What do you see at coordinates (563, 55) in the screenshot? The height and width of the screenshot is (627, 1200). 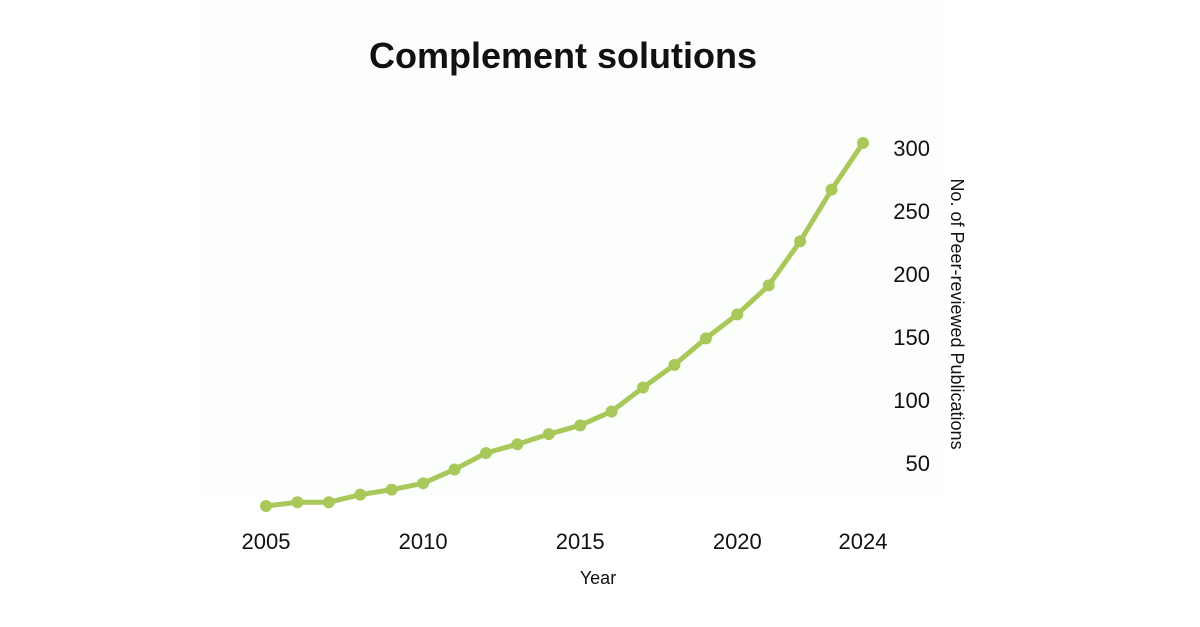 I see `chart-title: Complement solutions` at bounding box center [563, 55].